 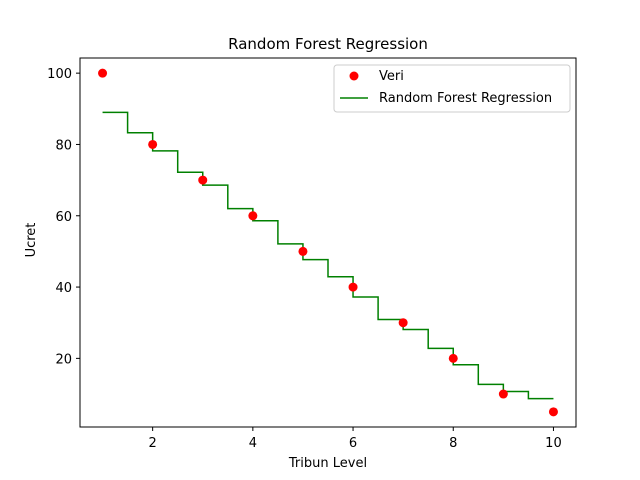 I want to click on legend-box, so click(x=452, y=88).